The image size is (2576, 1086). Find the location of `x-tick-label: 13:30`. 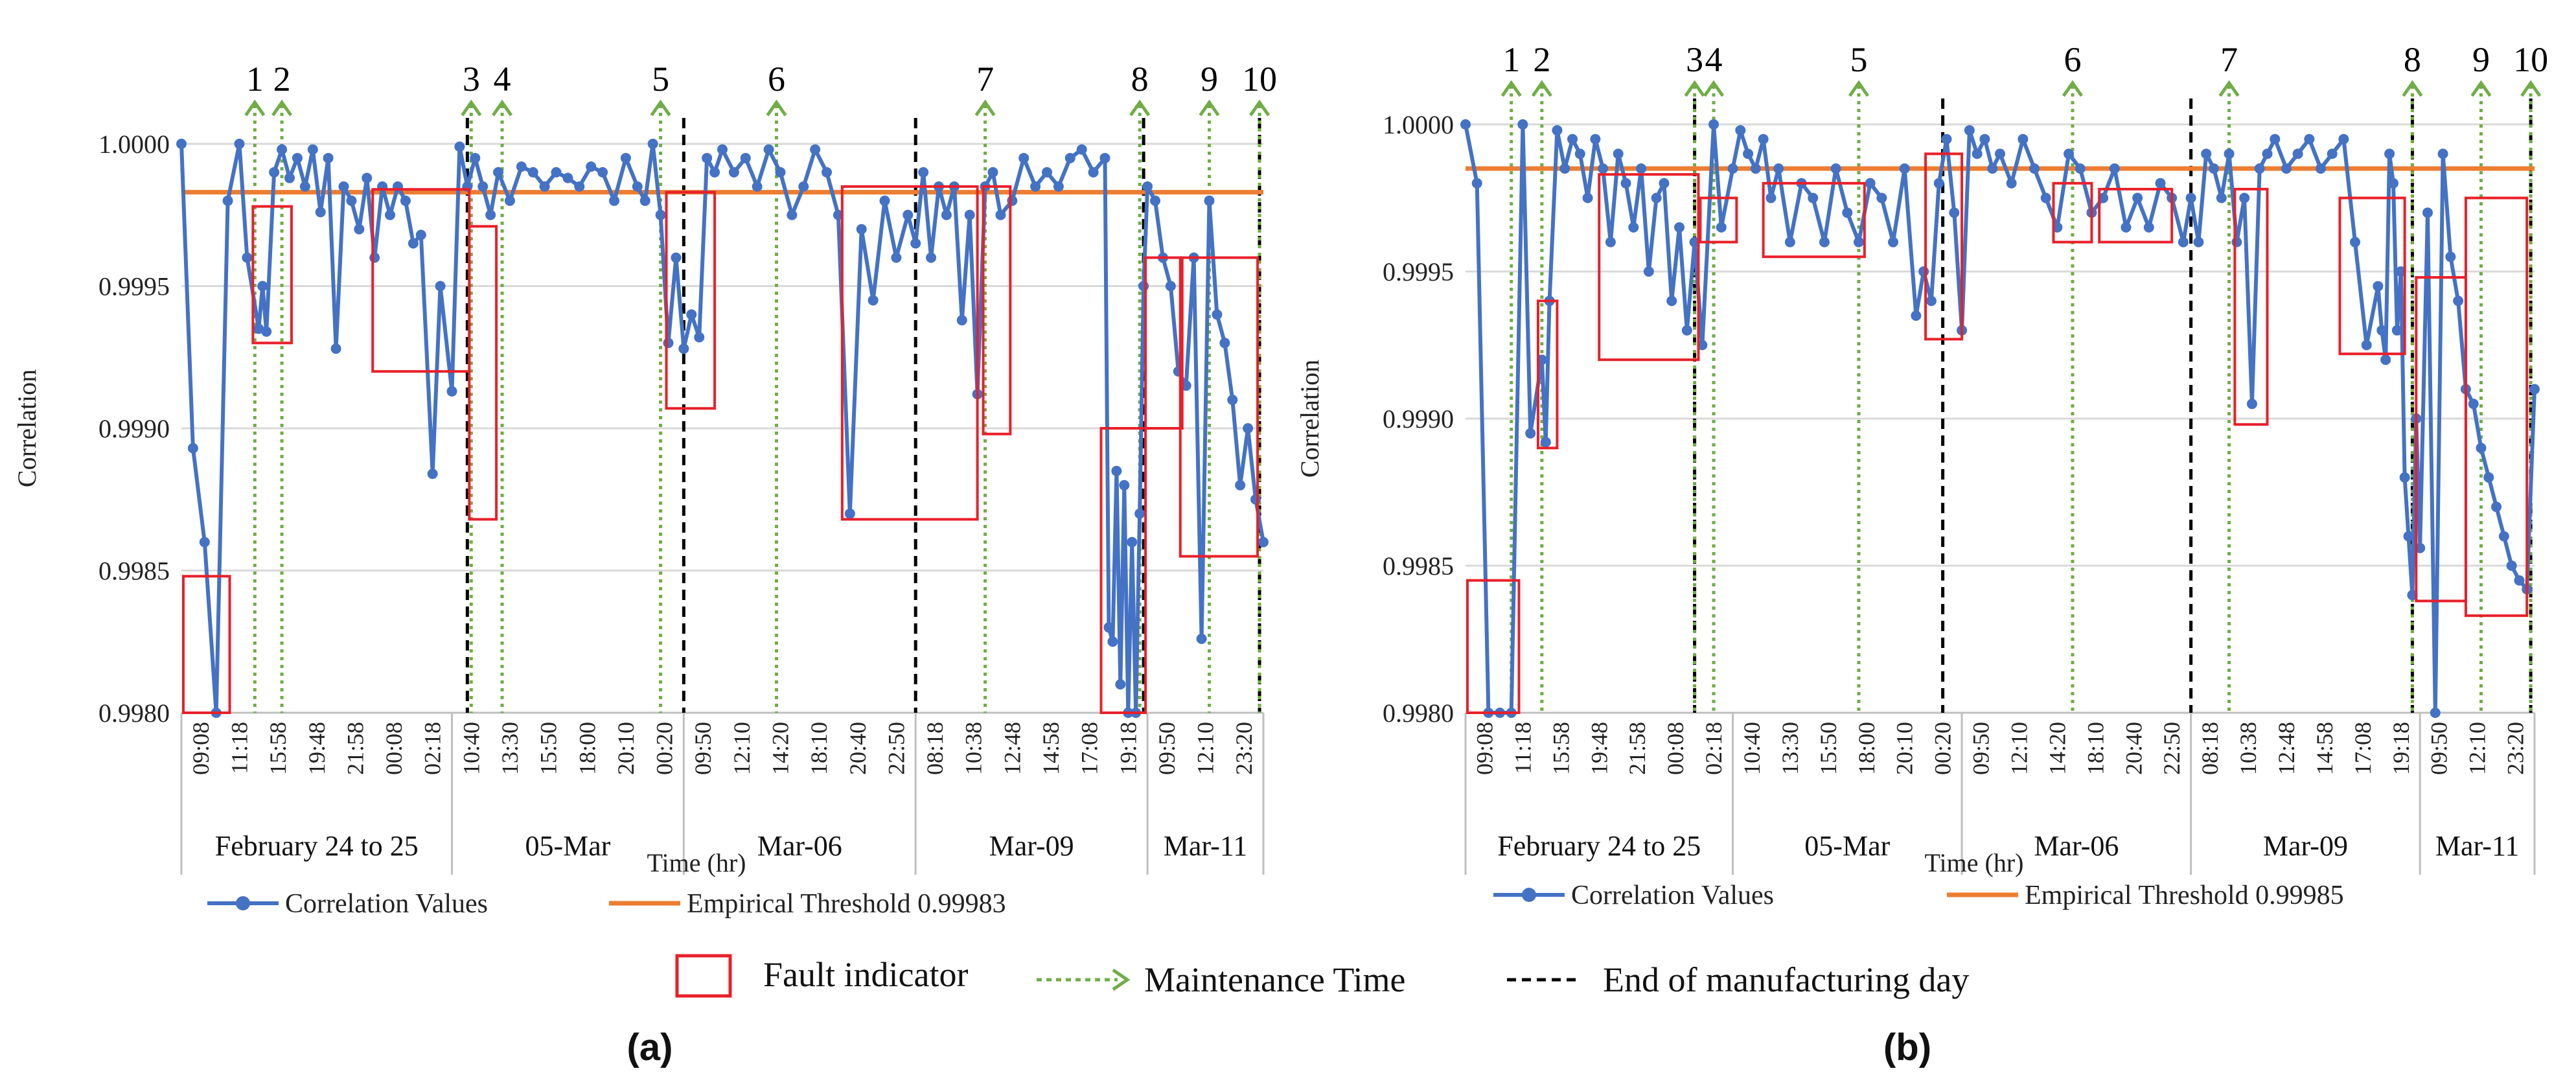

x-tick-label: 13:30 is located at coordinates (510, 748).